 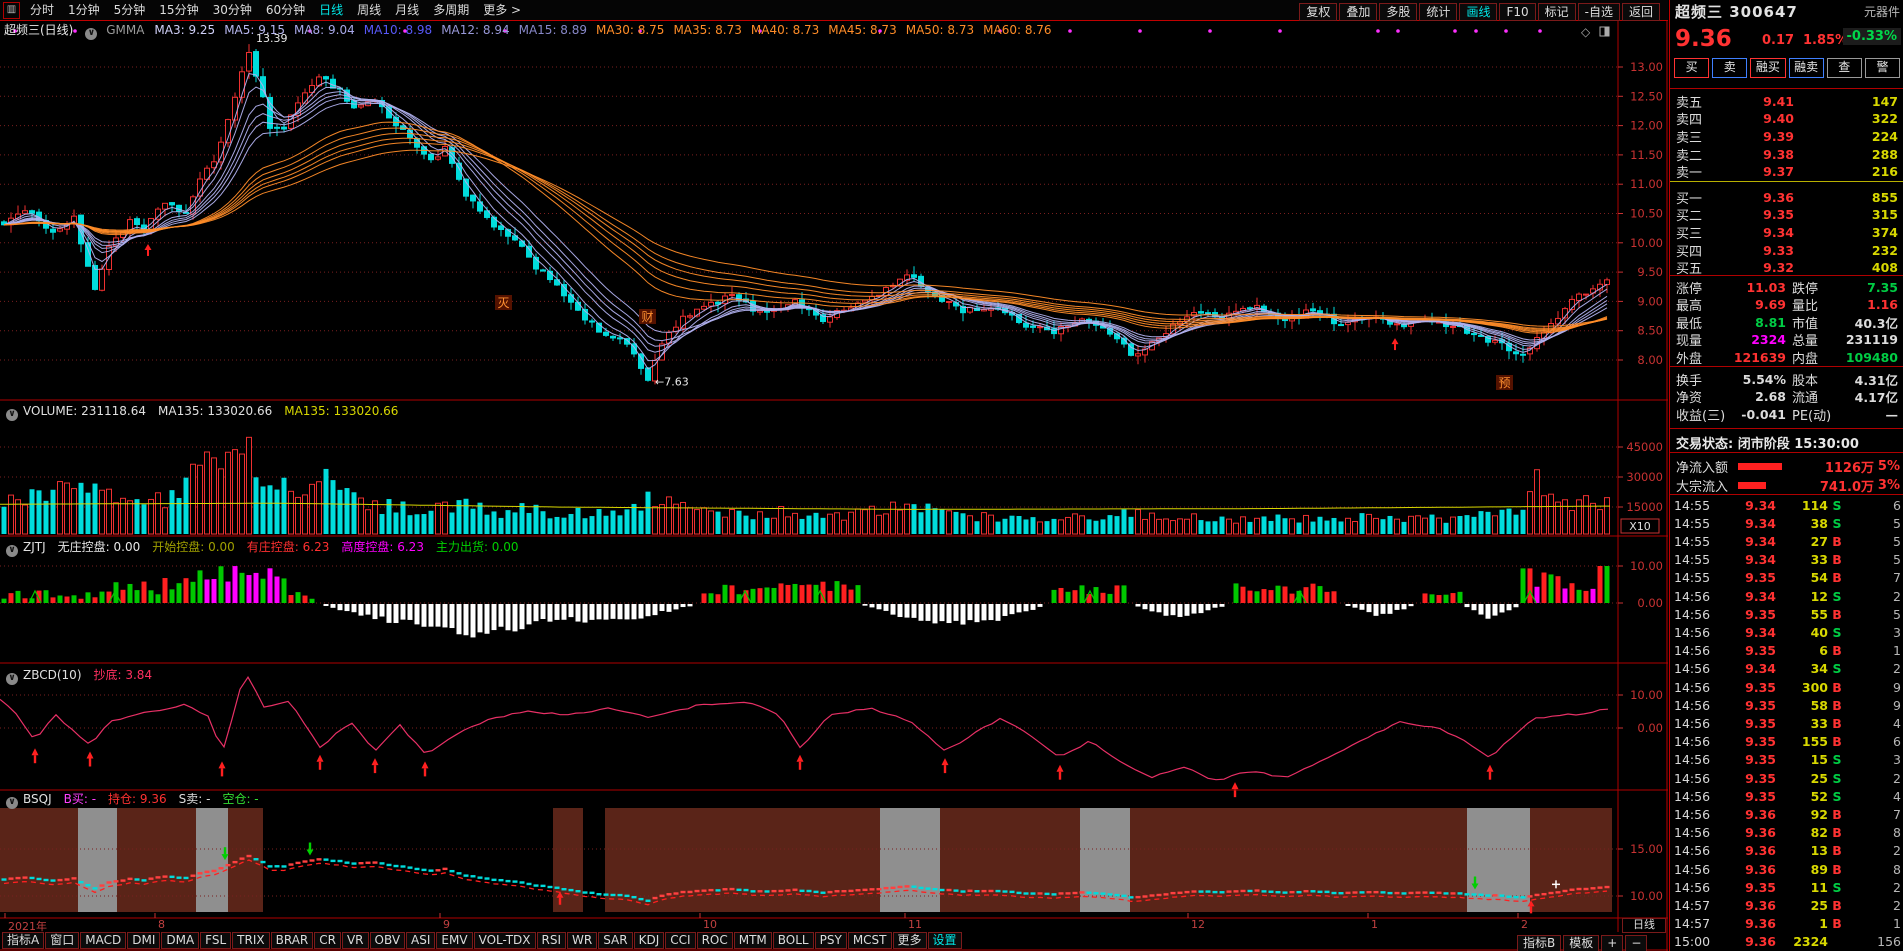 What do you see at coordinates (793, 940) in the screenshot?
I see `indicator-tab-BOLL: BOLL` at bounding box center [793, 940].